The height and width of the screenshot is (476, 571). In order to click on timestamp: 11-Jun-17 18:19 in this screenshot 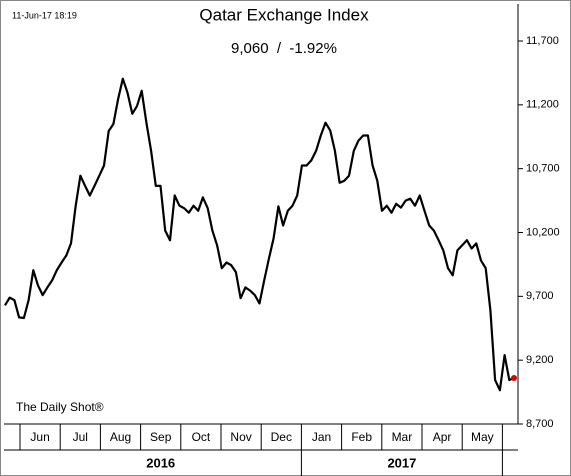, I will do `click(44, 15)`.